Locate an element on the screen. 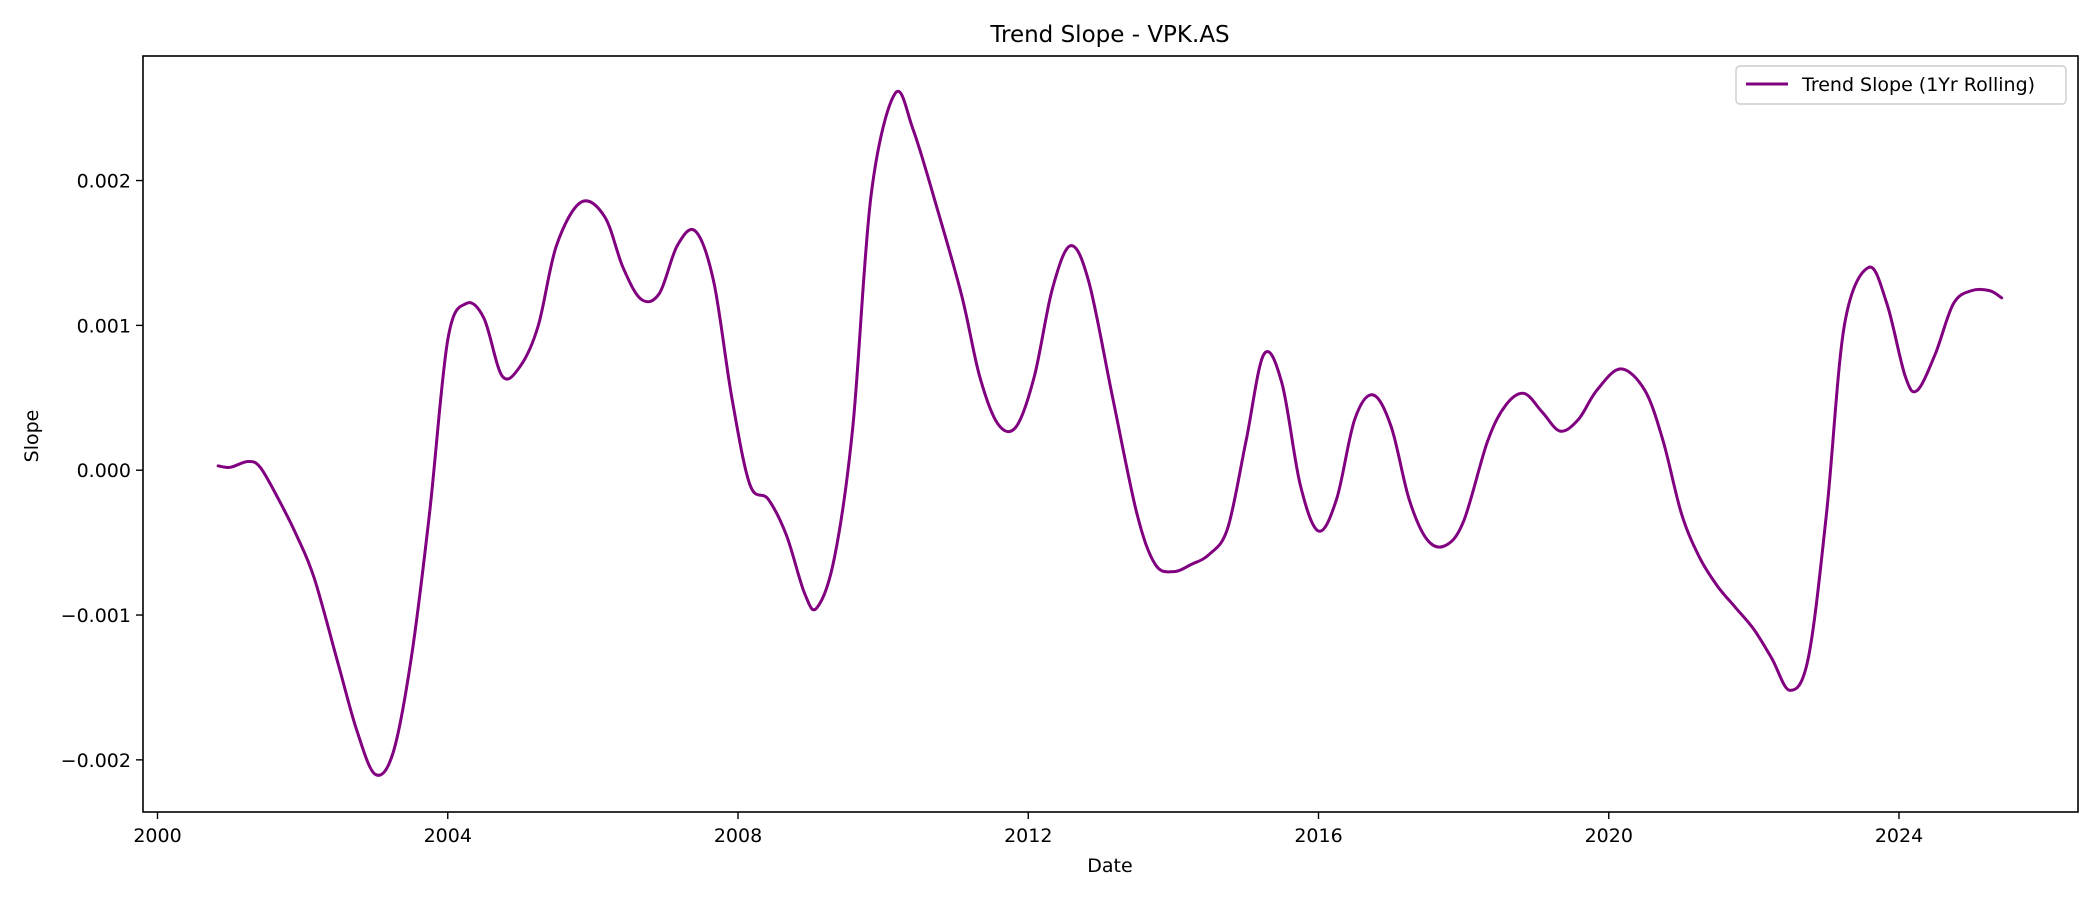 The image size is (2100, 904). y-tick-label: −0.002 is located at coordinates (96, 761).